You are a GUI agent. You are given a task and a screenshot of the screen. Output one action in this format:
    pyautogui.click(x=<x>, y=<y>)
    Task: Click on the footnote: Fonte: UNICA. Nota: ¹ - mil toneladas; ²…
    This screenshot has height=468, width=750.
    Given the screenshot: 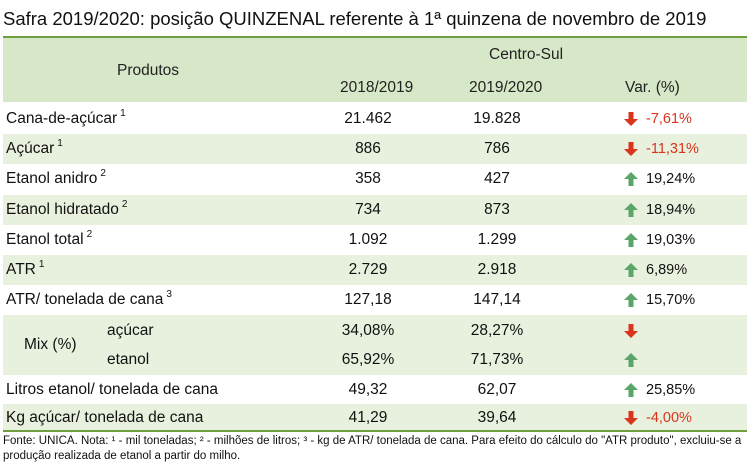 What is the action you would take?
    pyautogui.click(x=372, y=448)
    